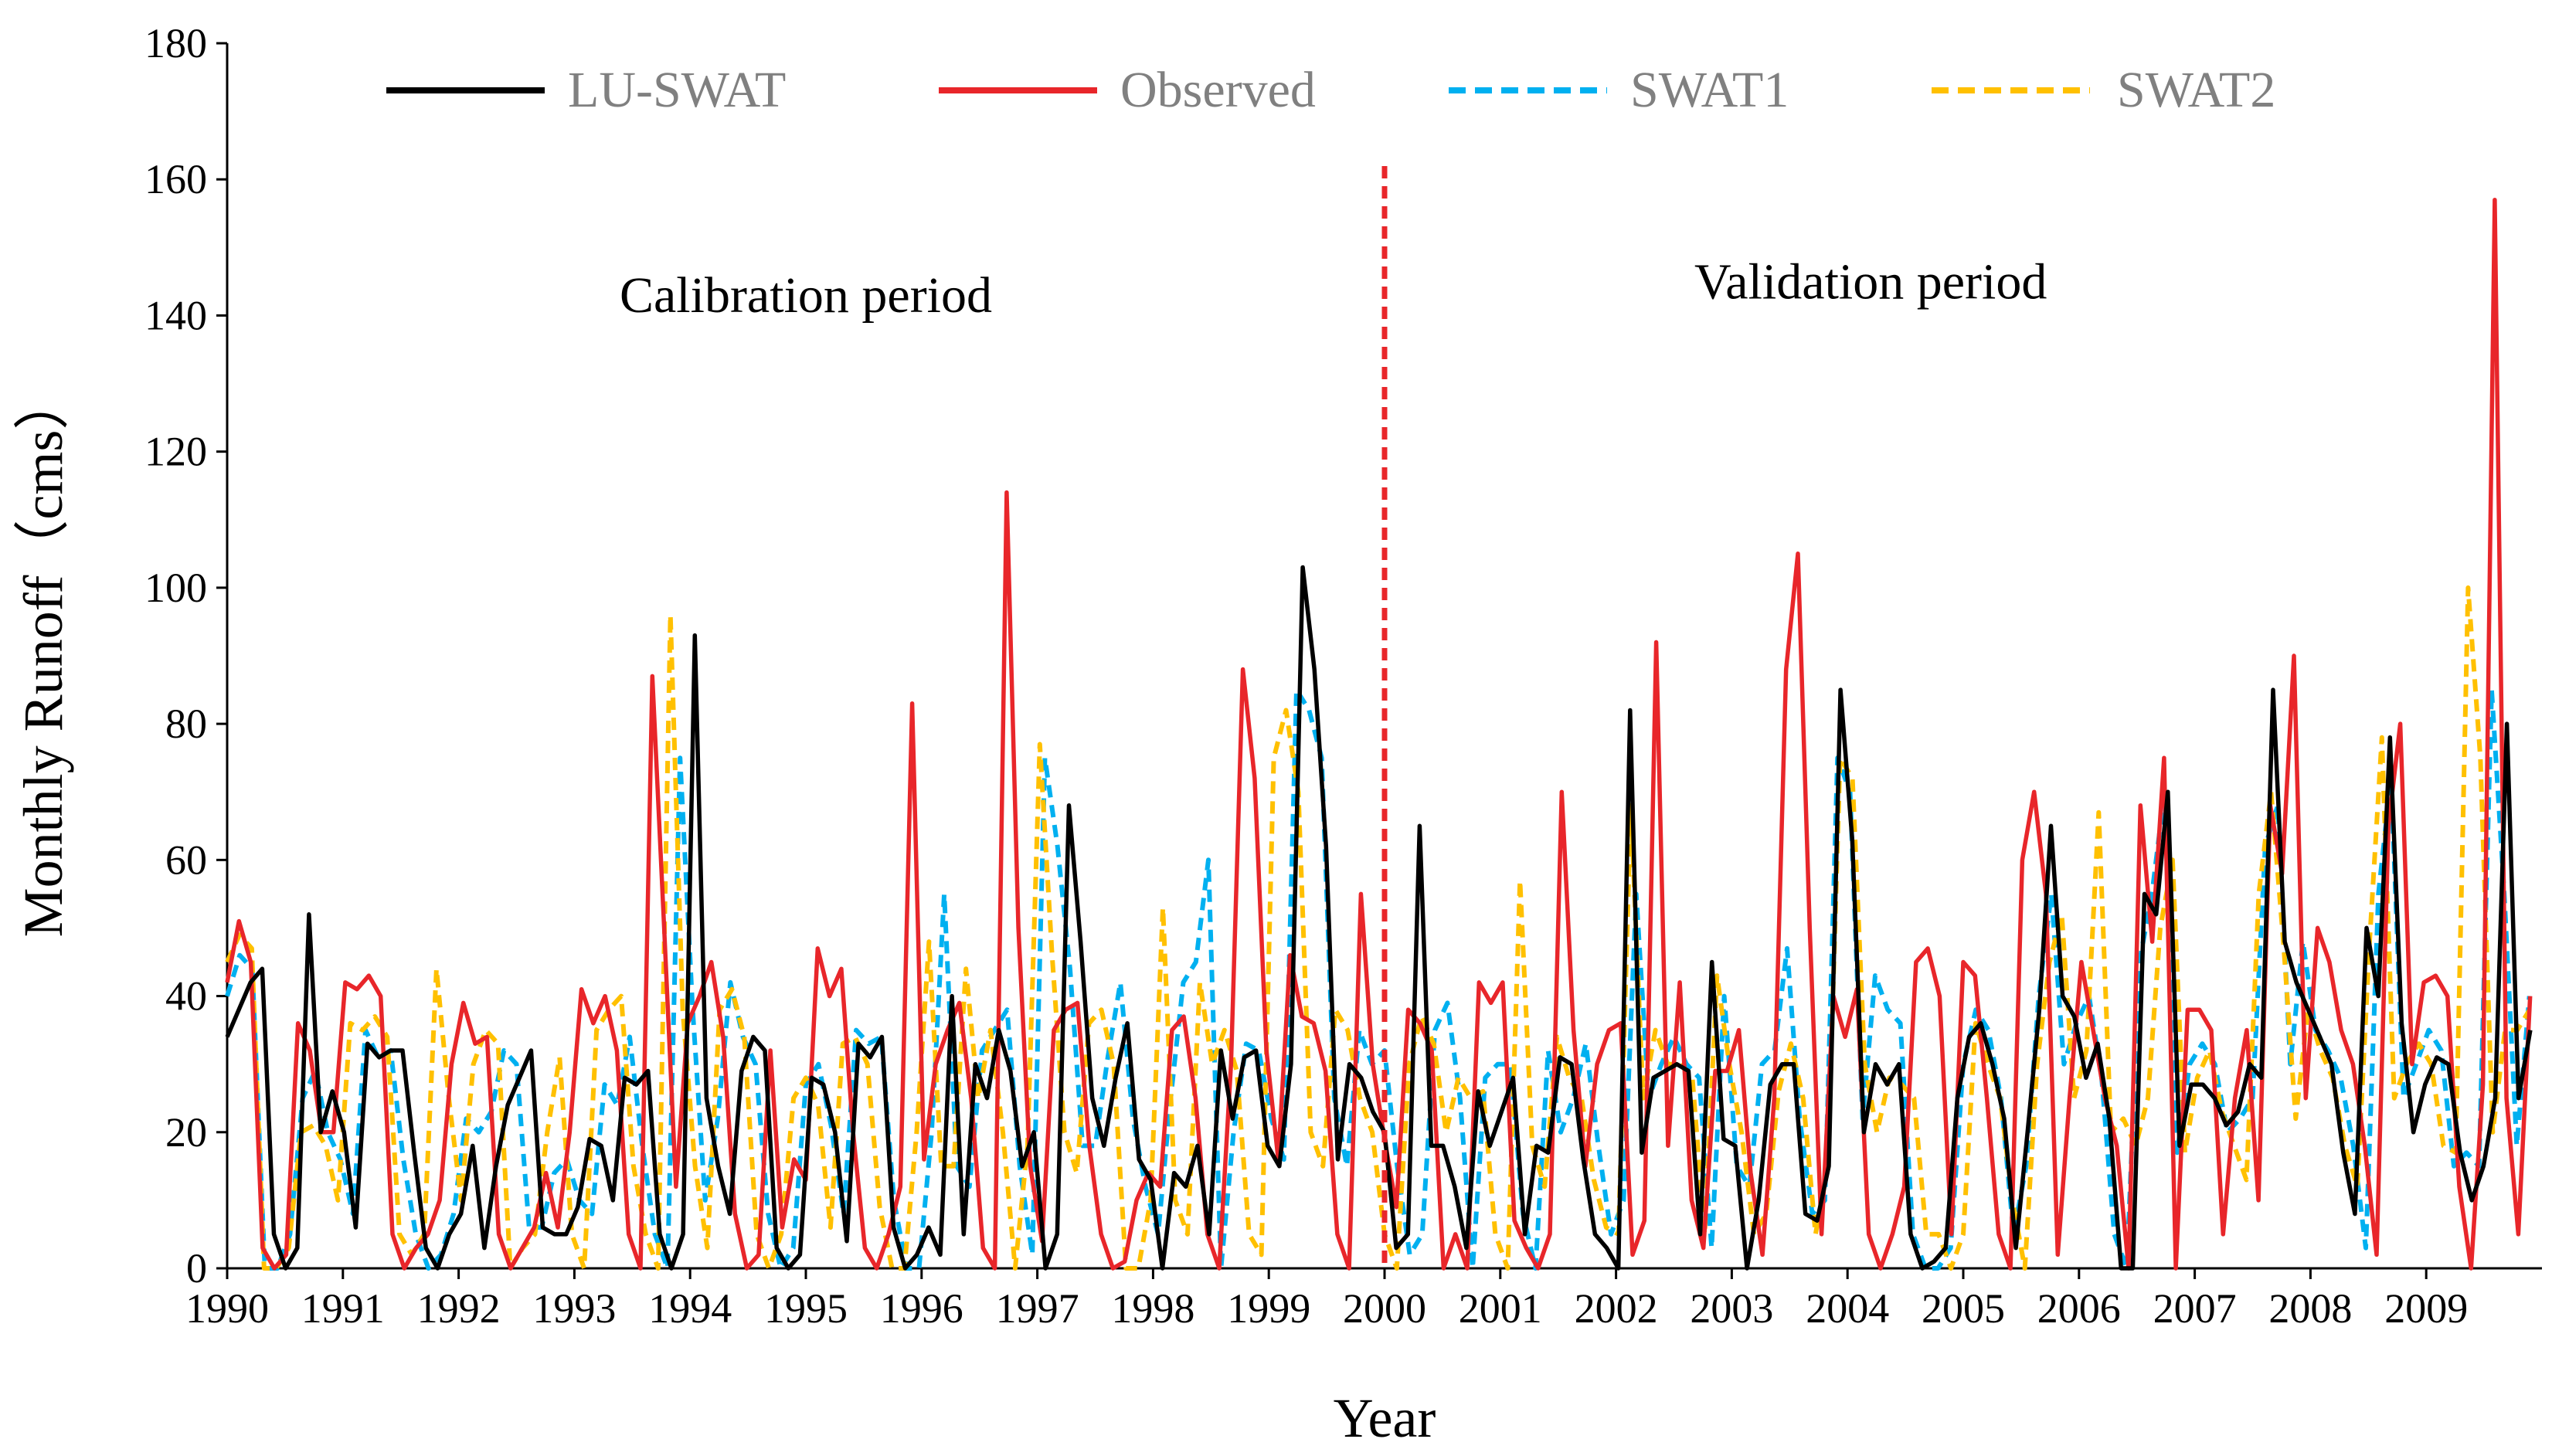 The height and width of the screenshot is (1456, 2552). I want to click on x-tick-label: 1990, so click(227, 1308).